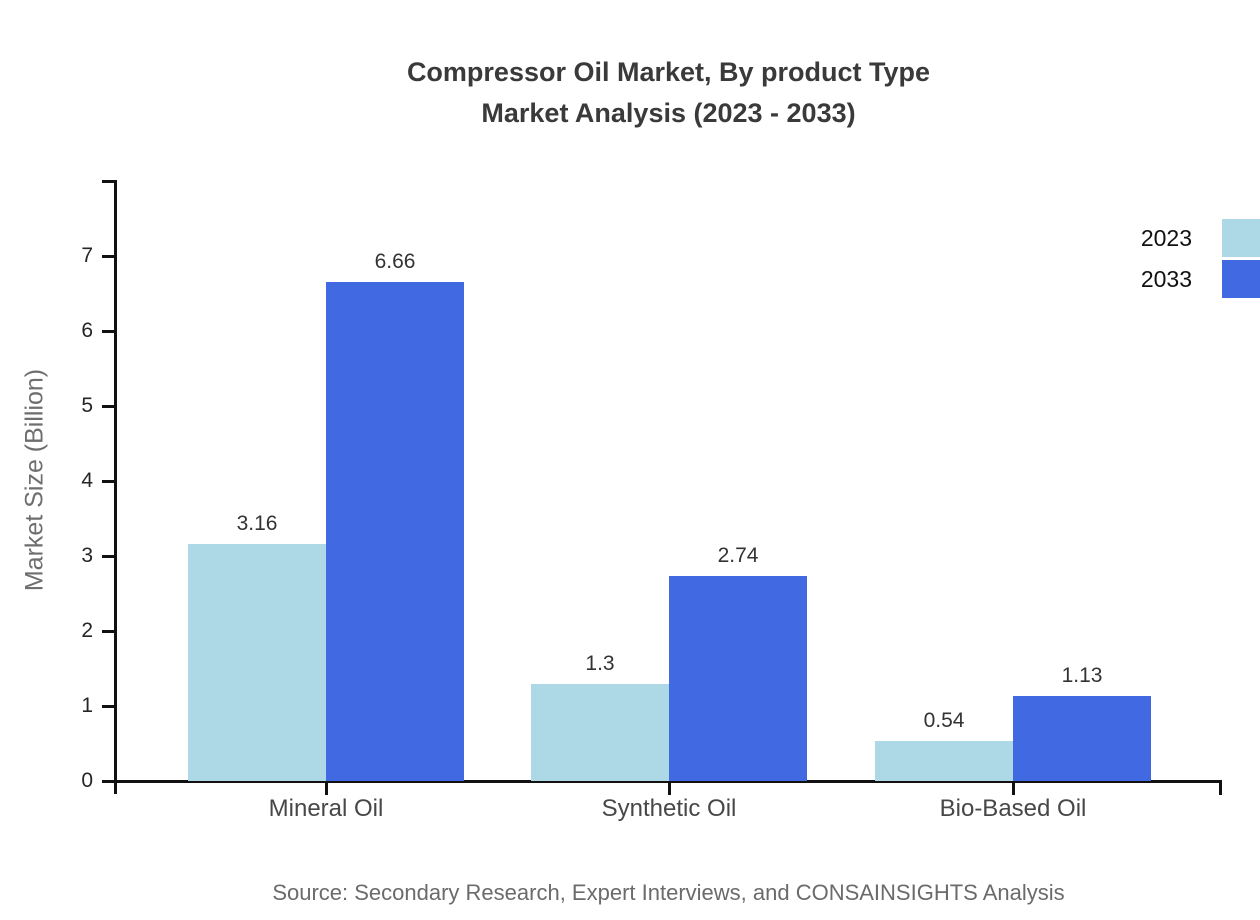 Image resolution: width=1260 pixels, height=920 pixels. I want to click on x-axis-line, so click(662, 781).